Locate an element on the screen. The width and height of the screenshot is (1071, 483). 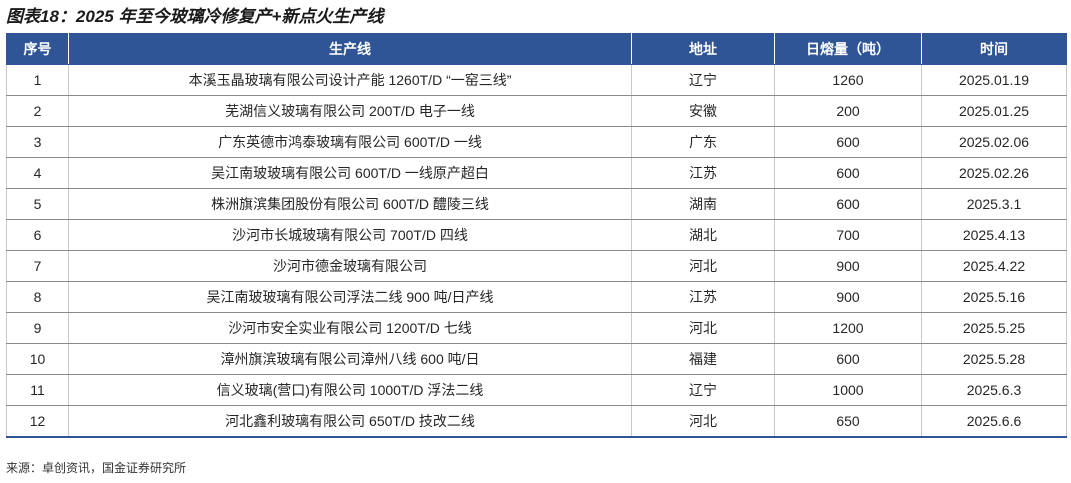
cell-production-line: 本溪玉晶玻璃有限公司设计产能 1260T/D “一窑三线” is located at coordinates (350, 80).